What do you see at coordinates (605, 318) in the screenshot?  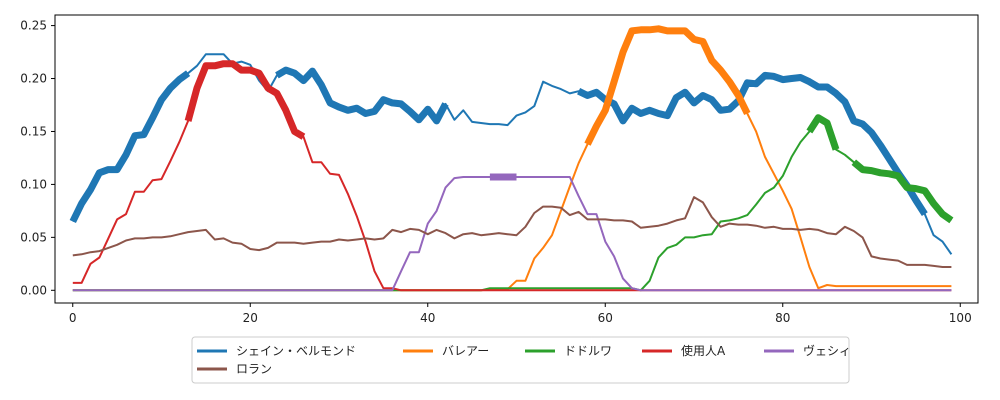 I see `x-tick-label-3: 60` at bounding box center [605, 318].